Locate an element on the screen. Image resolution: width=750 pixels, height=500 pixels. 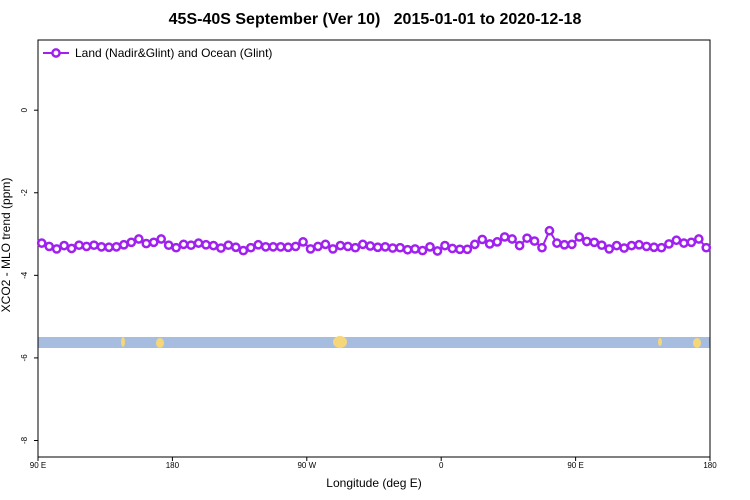
x-axis-label: Longitude (deg E) is located at coordinates (373, 483).